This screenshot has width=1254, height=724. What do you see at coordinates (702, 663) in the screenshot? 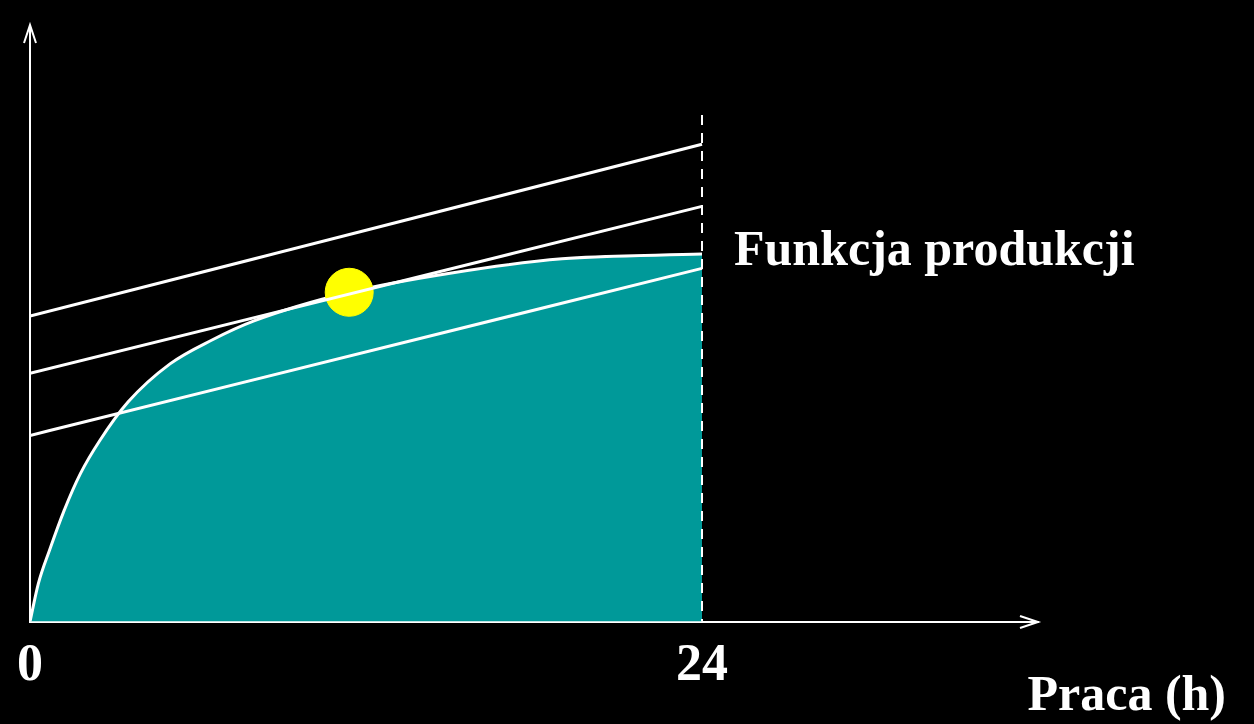
I see `x-tick-label: 24` at bounding box center [702, 663].